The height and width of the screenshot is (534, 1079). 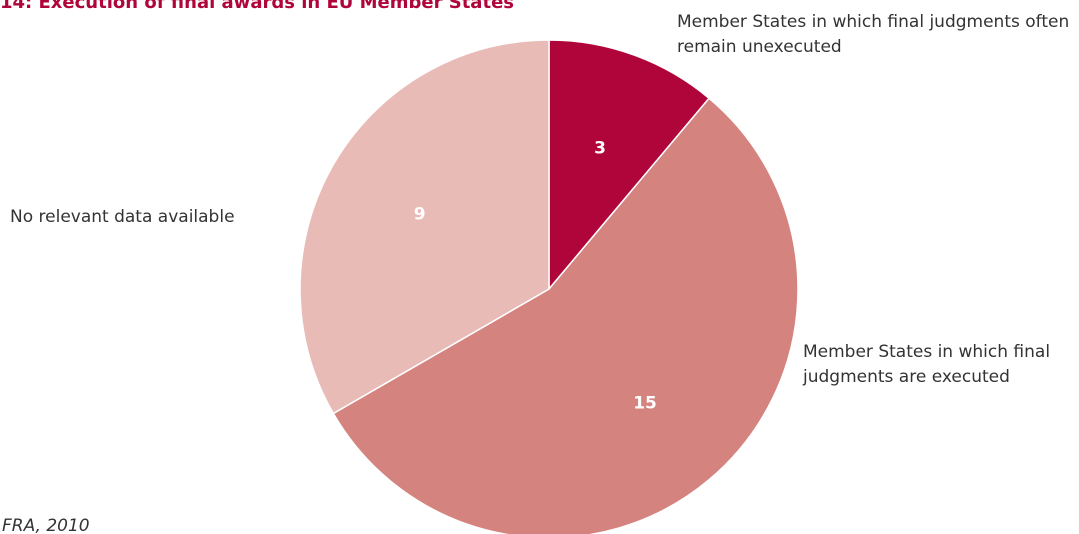 What do you see at coordinates (629, 165) in the screenshot?
I see `pie-slice` at bounding box center [629, 165].